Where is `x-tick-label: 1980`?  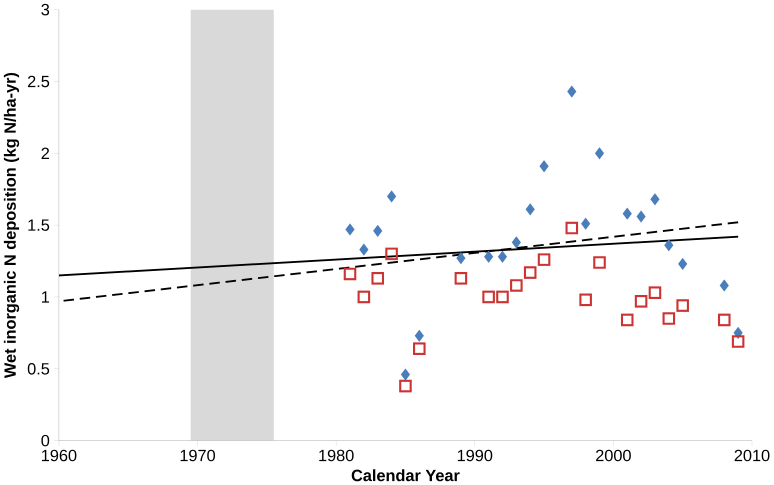 x-tick-label: 1980 is located at coordinates (336, 456).